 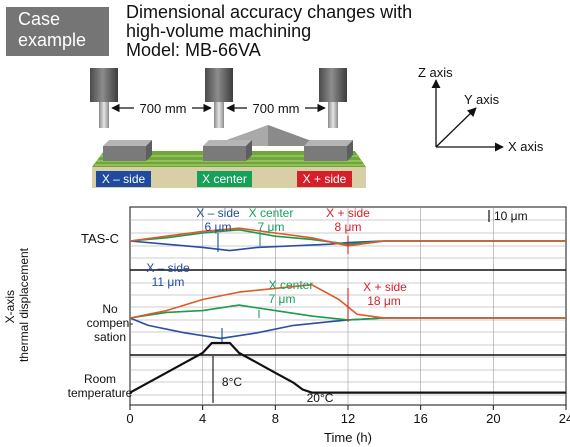 What do you see at coordinates (110, 337) in the screenshot?
I see `panel-label: sation` at bounding box center [110, 337].